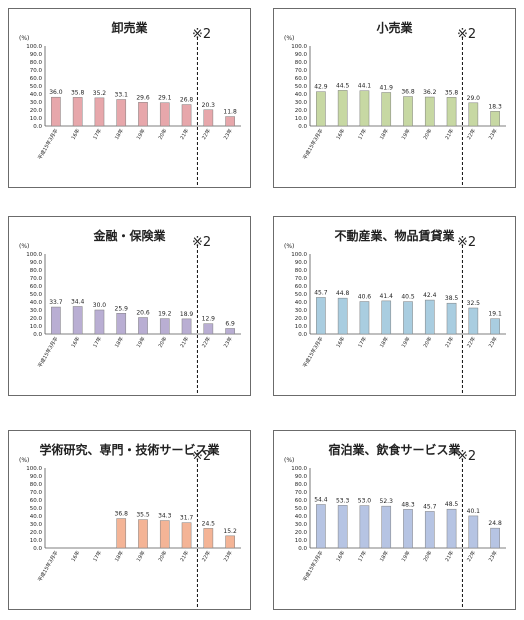 Image resolution: width=524 pixels, height=620 pixels. What do you see at coordinates (428, 342) in the screenshot?
I see `x-tick-label: 20年` at bounding box center [428, 342].